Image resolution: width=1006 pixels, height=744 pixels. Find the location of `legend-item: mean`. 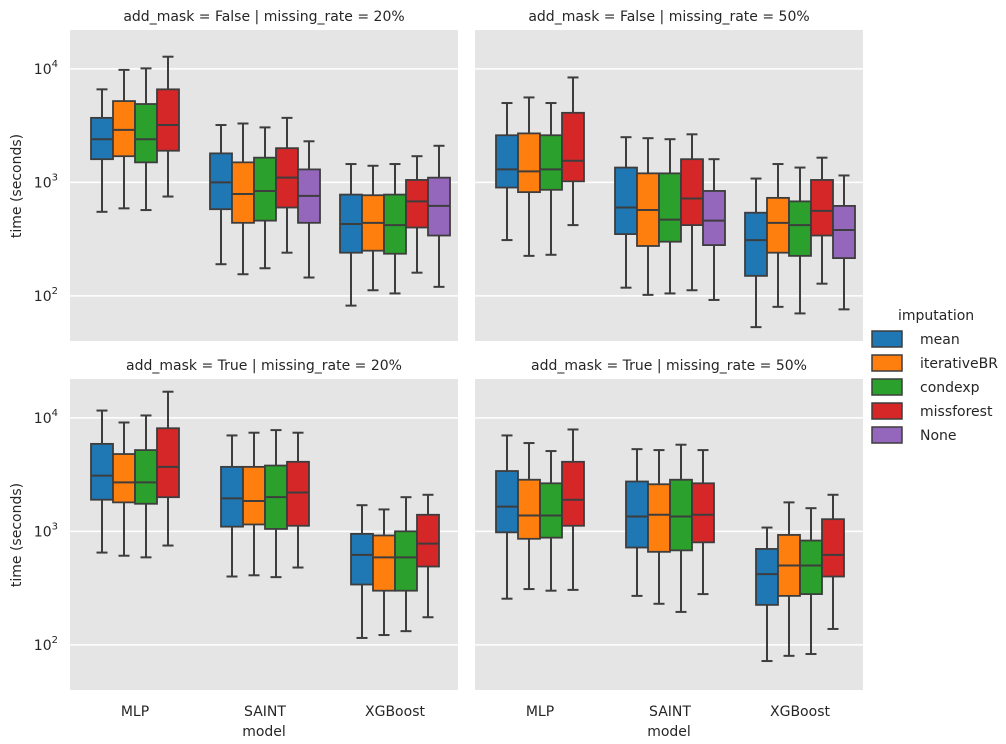

legend-item: mean is located at coordinates (915, 339).